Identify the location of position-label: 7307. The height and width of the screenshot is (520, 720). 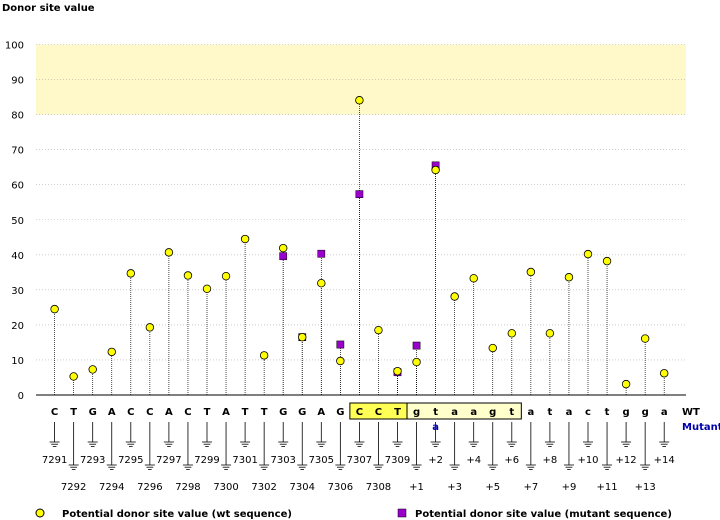
(359, 460).